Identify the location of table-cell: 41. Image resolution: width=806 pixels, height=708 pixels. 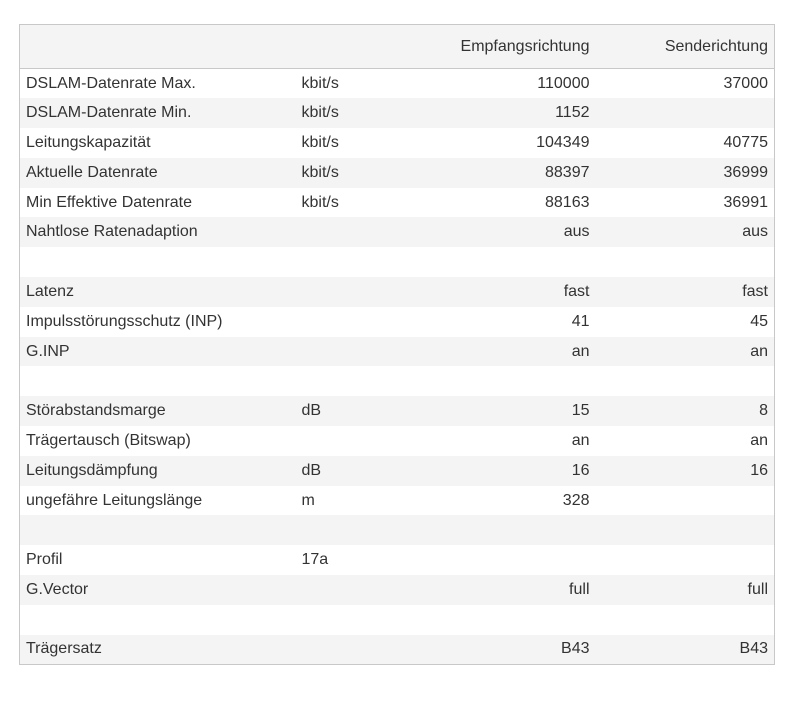
(580, 321).